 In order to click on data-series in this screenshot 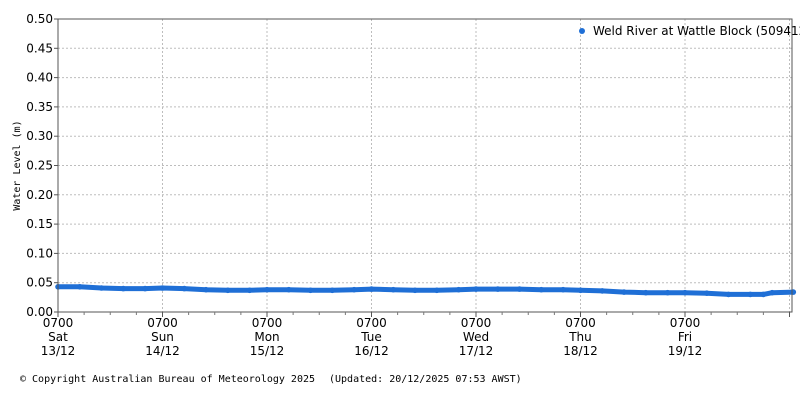, I will do `click(426, 291)`.